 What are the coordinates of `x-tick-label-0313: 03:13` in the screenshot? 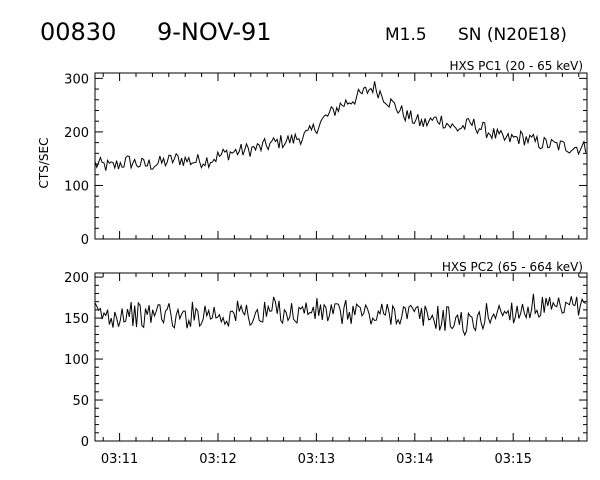 It's located at (316, 459).